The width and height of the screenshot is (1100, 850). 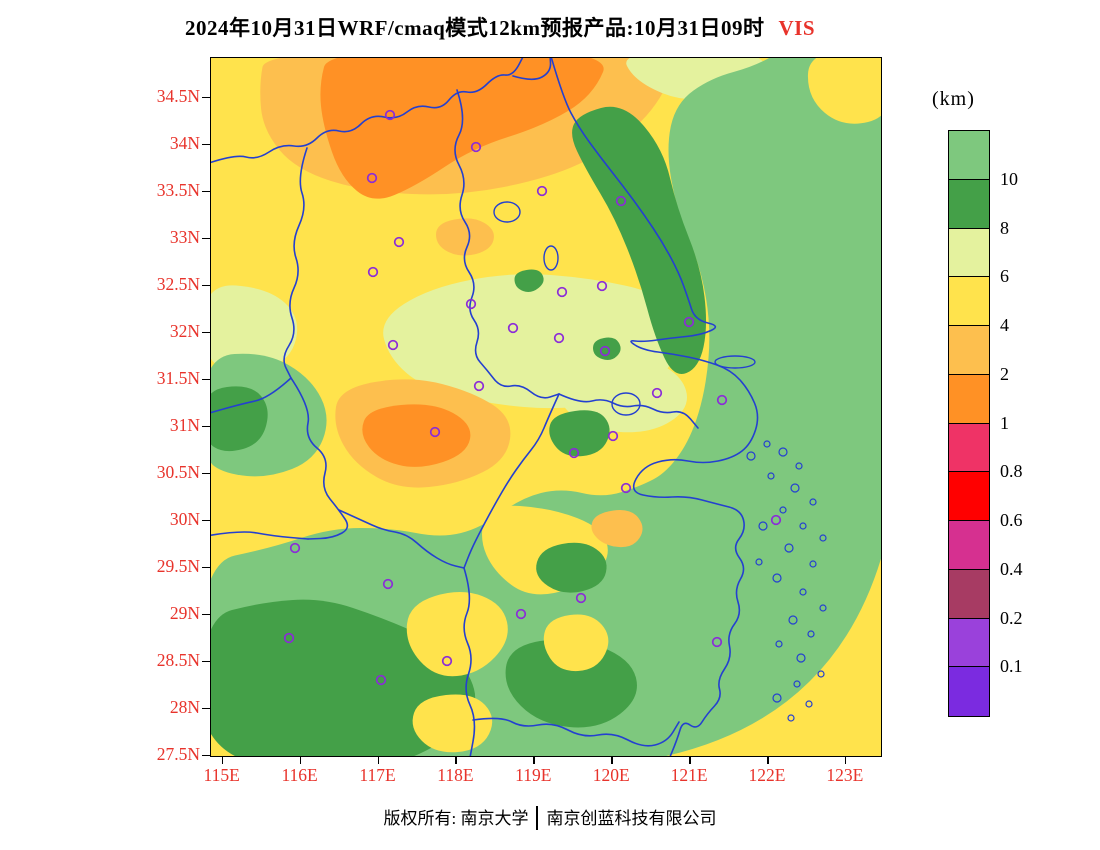 What do you see at coordinates (576, 732) in the screenshot?
I see `border-fujian-zhejiang` at bounding box center [576, 732].